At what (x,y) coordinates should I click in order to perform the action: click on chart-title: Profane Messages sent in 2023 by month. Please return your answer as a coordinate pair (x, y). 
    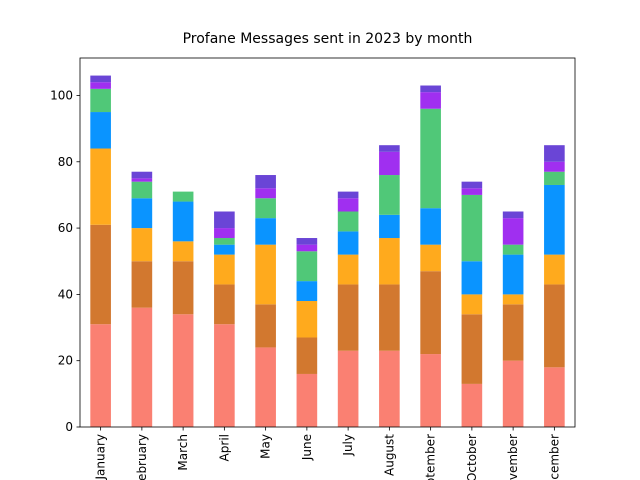
    Looking at the image, I should click on (328, 39).